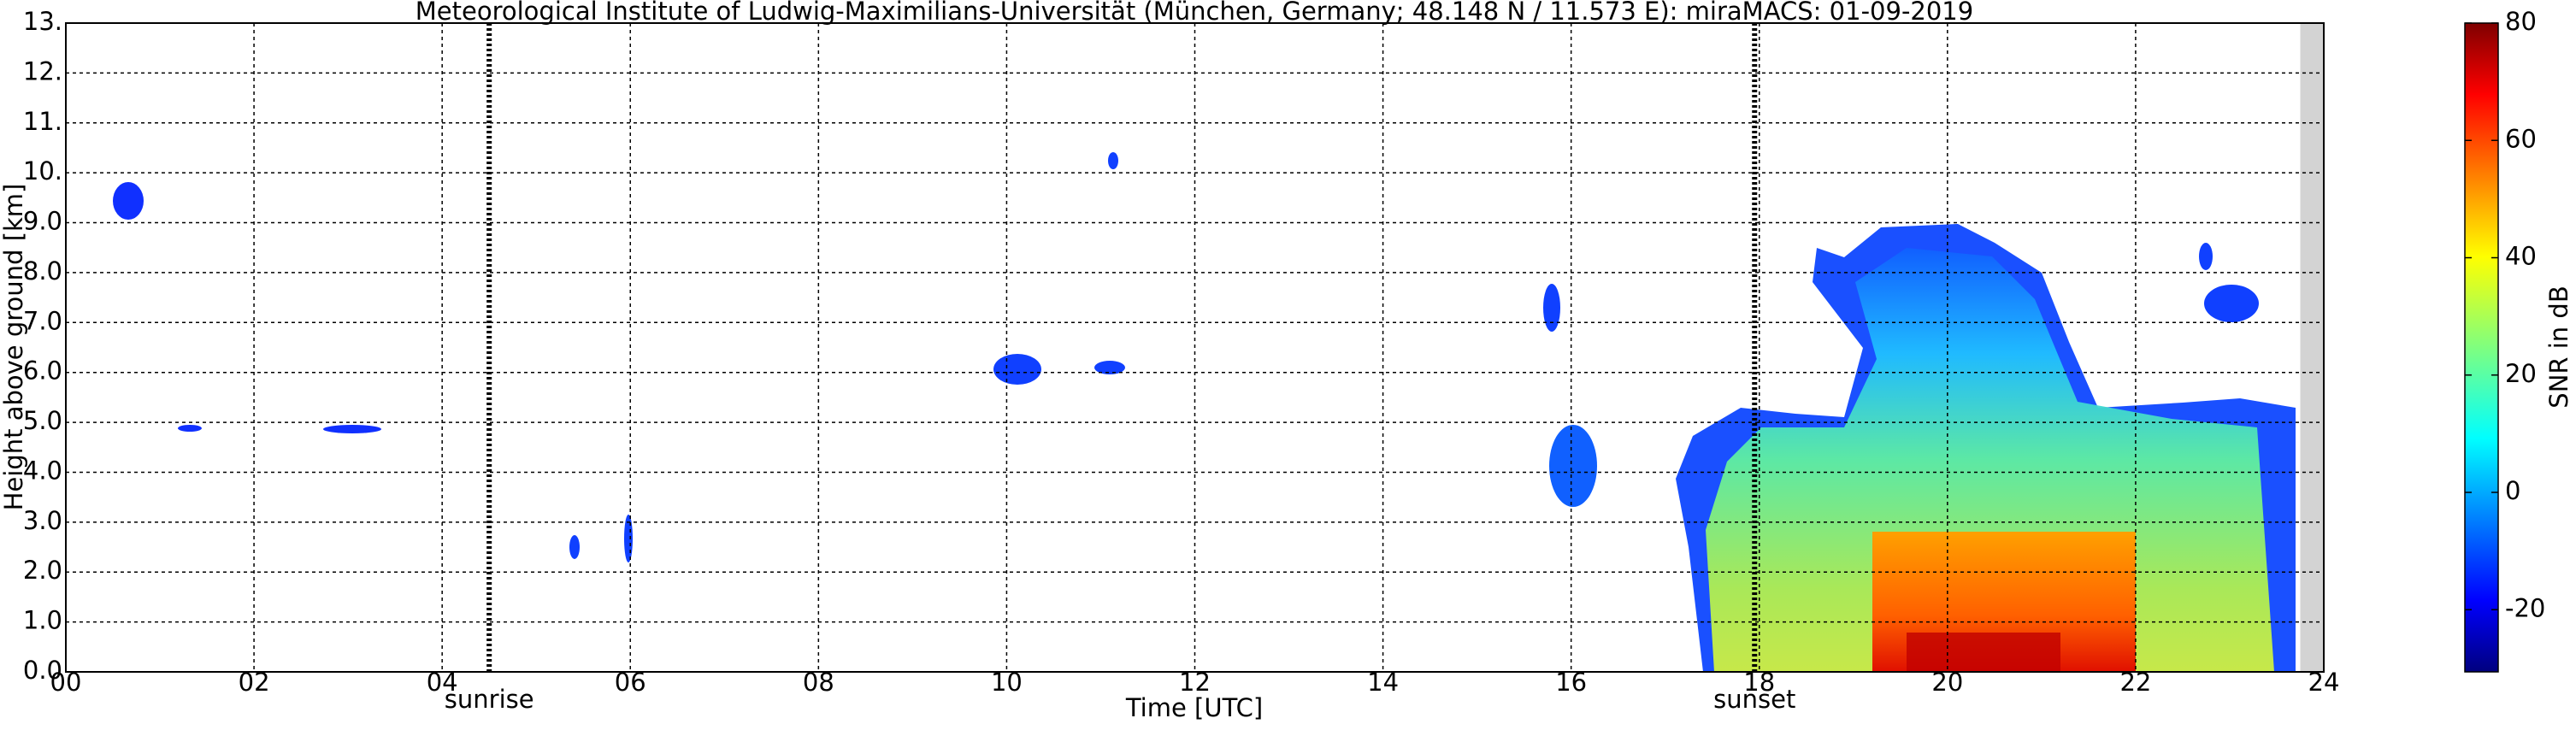  I want to click on y-tick-label: 6.0, so click(42, 371).